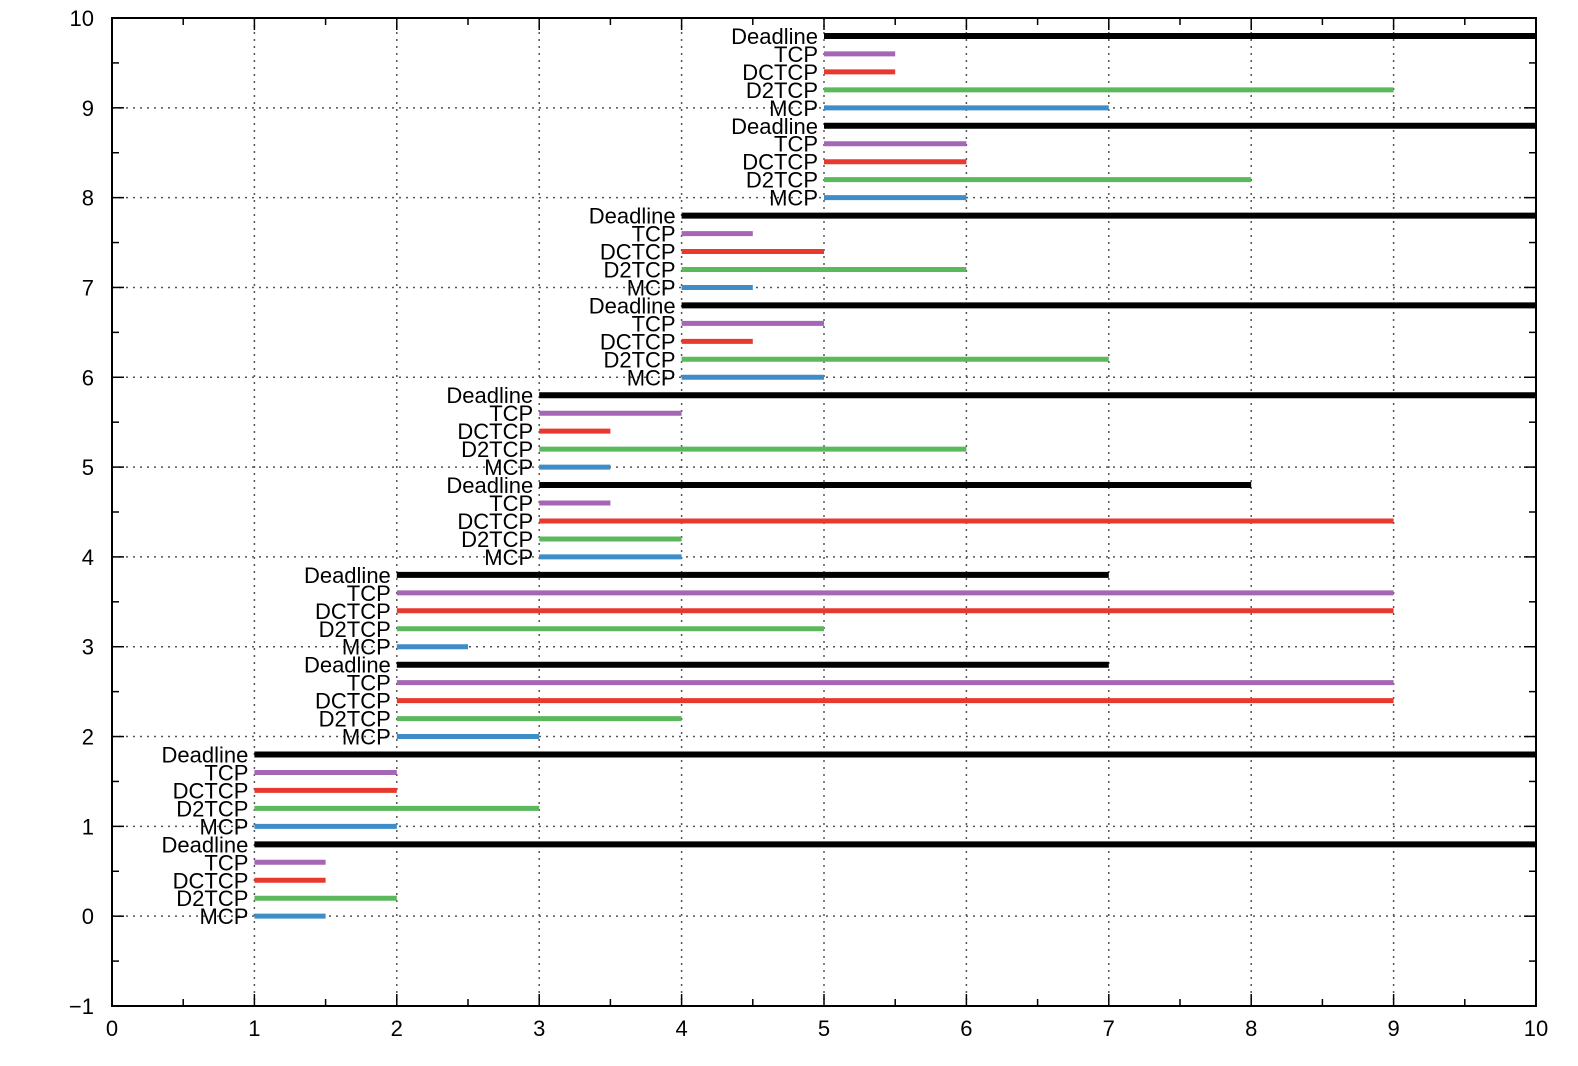  Describe the element at coordinates (1109, 1028) in the screenshot. I see `x-tick-label: 7` at that location.